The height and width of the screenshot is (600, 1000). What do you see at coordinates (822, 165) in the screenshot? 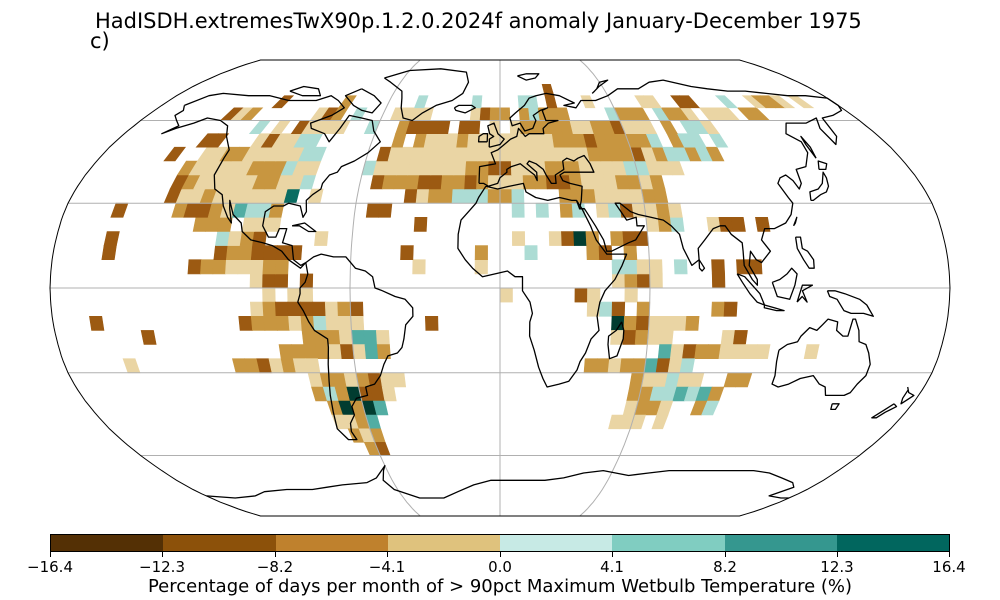
I see `coast-hokkaido` at bounding box center [822, 165].